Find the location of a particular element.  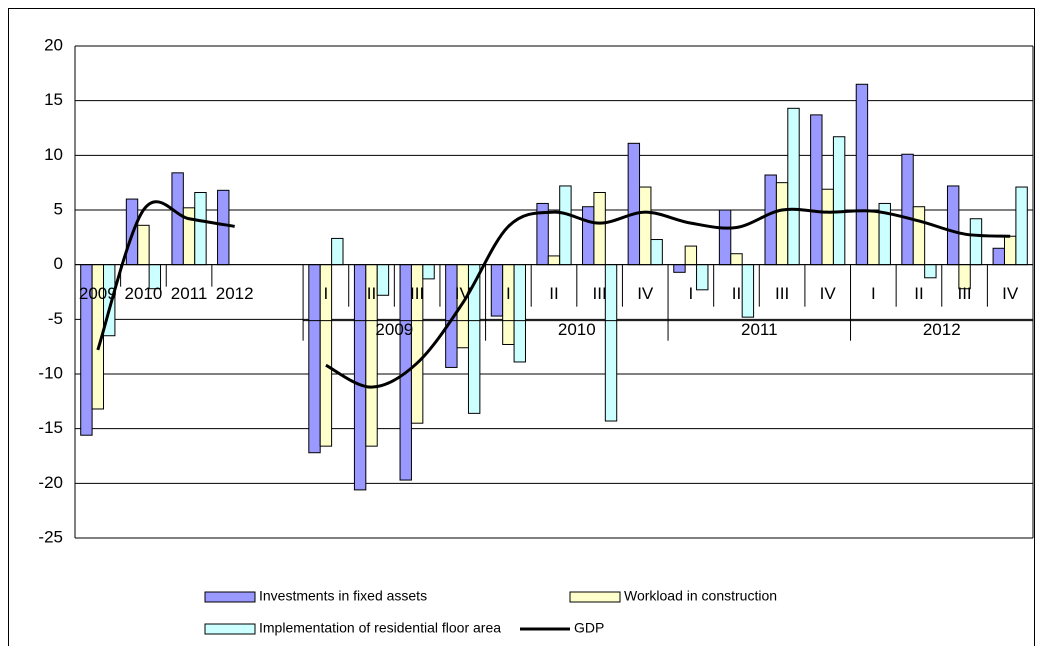

y-tick-label: -20 is located at coordinates (50, 482).